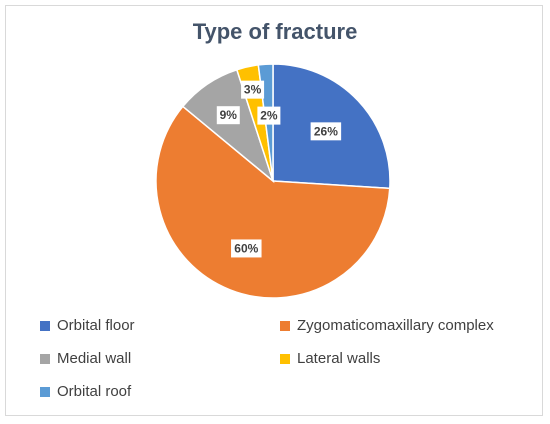 This screenshot has height=424, width=550. I want to click on legend-swatch-orbital-roof, so click(45, 391).